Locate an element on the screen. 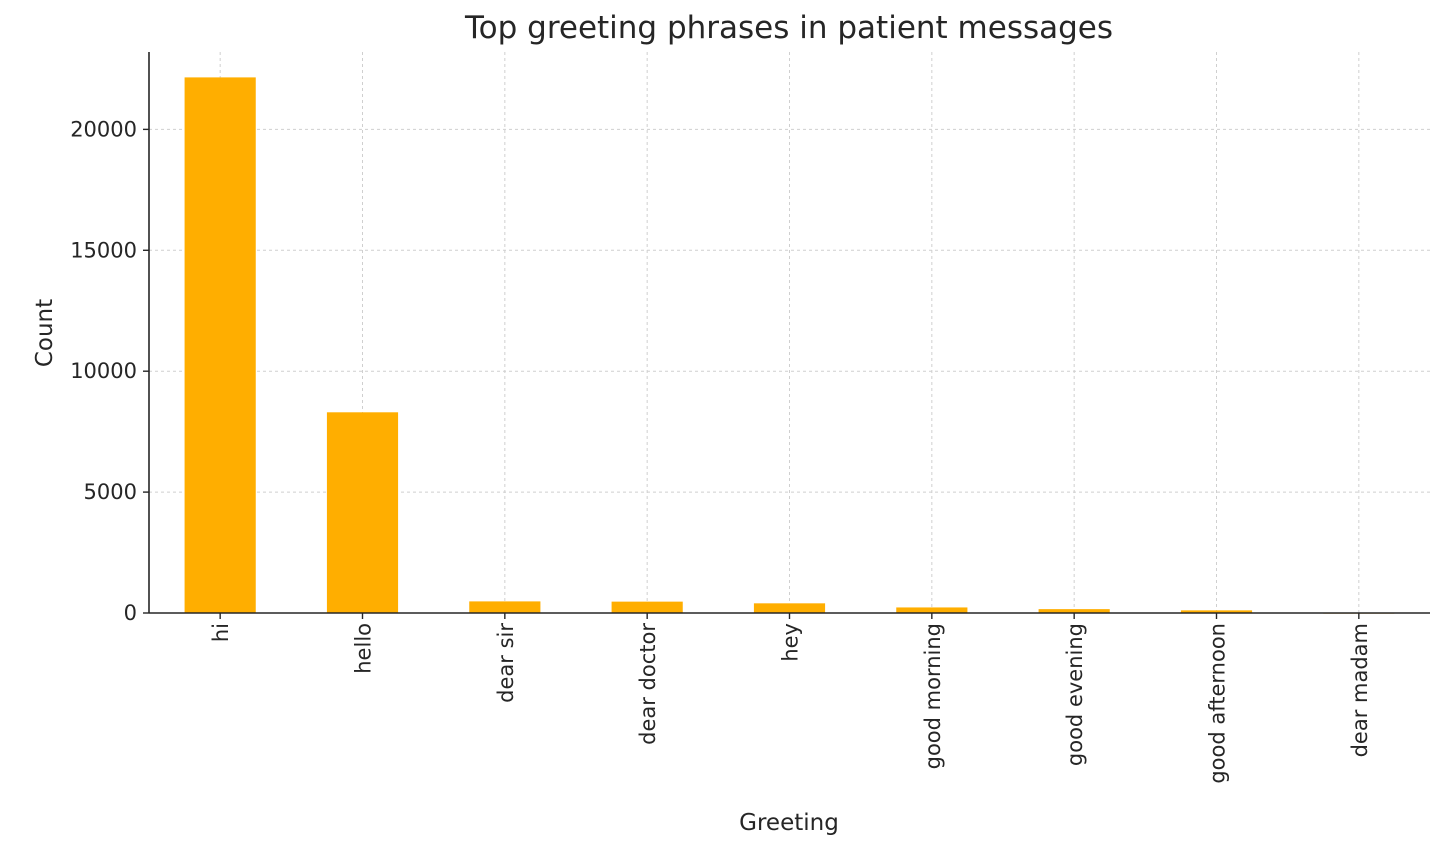 This screenshot has height=841, width=1442. y-tick-label: 15000 is located at coordinates (103, 250).